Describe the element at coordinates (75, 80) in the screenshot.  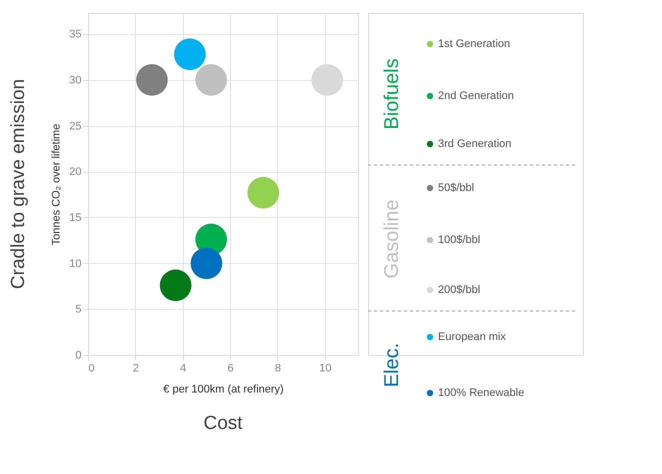
I see `y-tick-label: 30` at that location.